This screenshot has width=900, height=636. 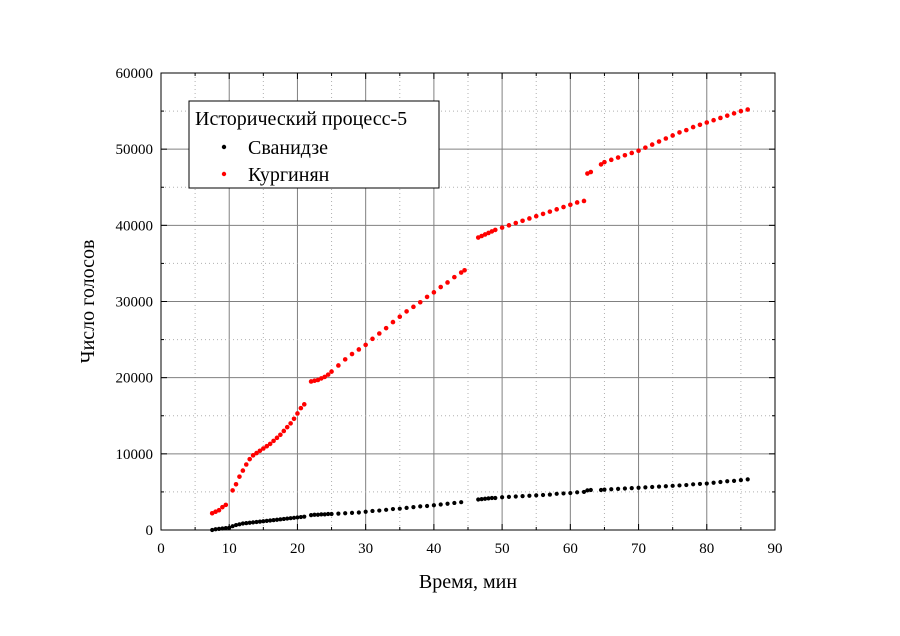 What do you see at coordinates (161, 549) in the screenshot?
I see `x-tick-label: 0` at bounding box center [161, 549].